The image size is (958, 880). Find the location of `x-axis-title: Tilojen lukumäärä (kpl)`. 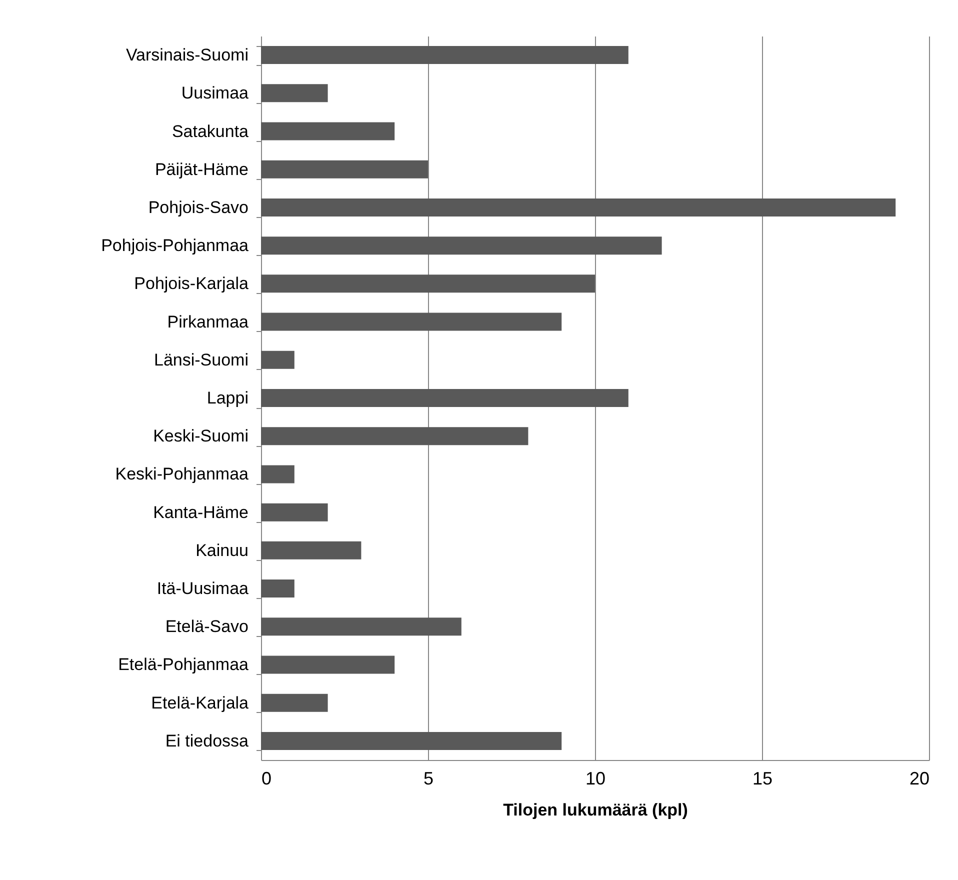

x-axis-title: Tilojen lukumäärä (kpl) is located at coordinates (595, 810).